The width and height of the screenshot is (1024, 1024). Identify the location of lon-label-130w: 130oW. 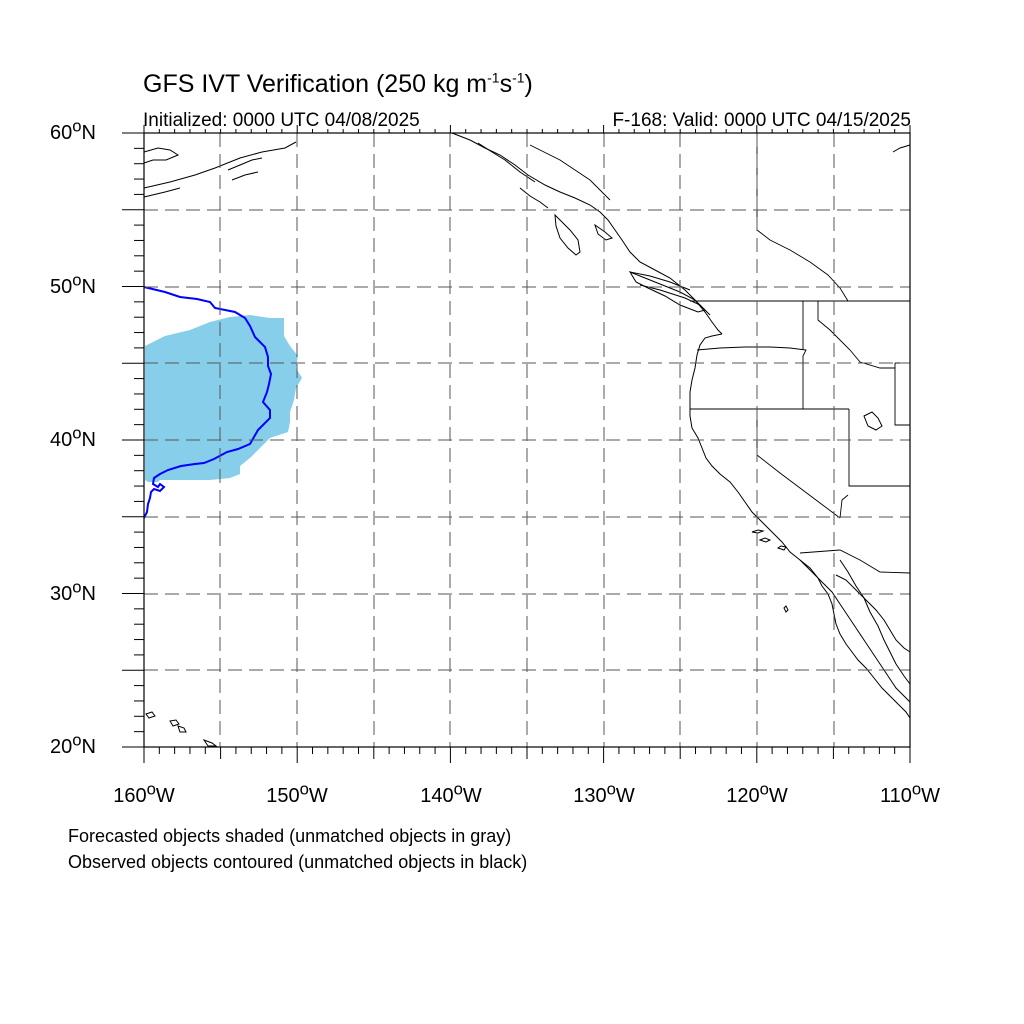
(604, 793).